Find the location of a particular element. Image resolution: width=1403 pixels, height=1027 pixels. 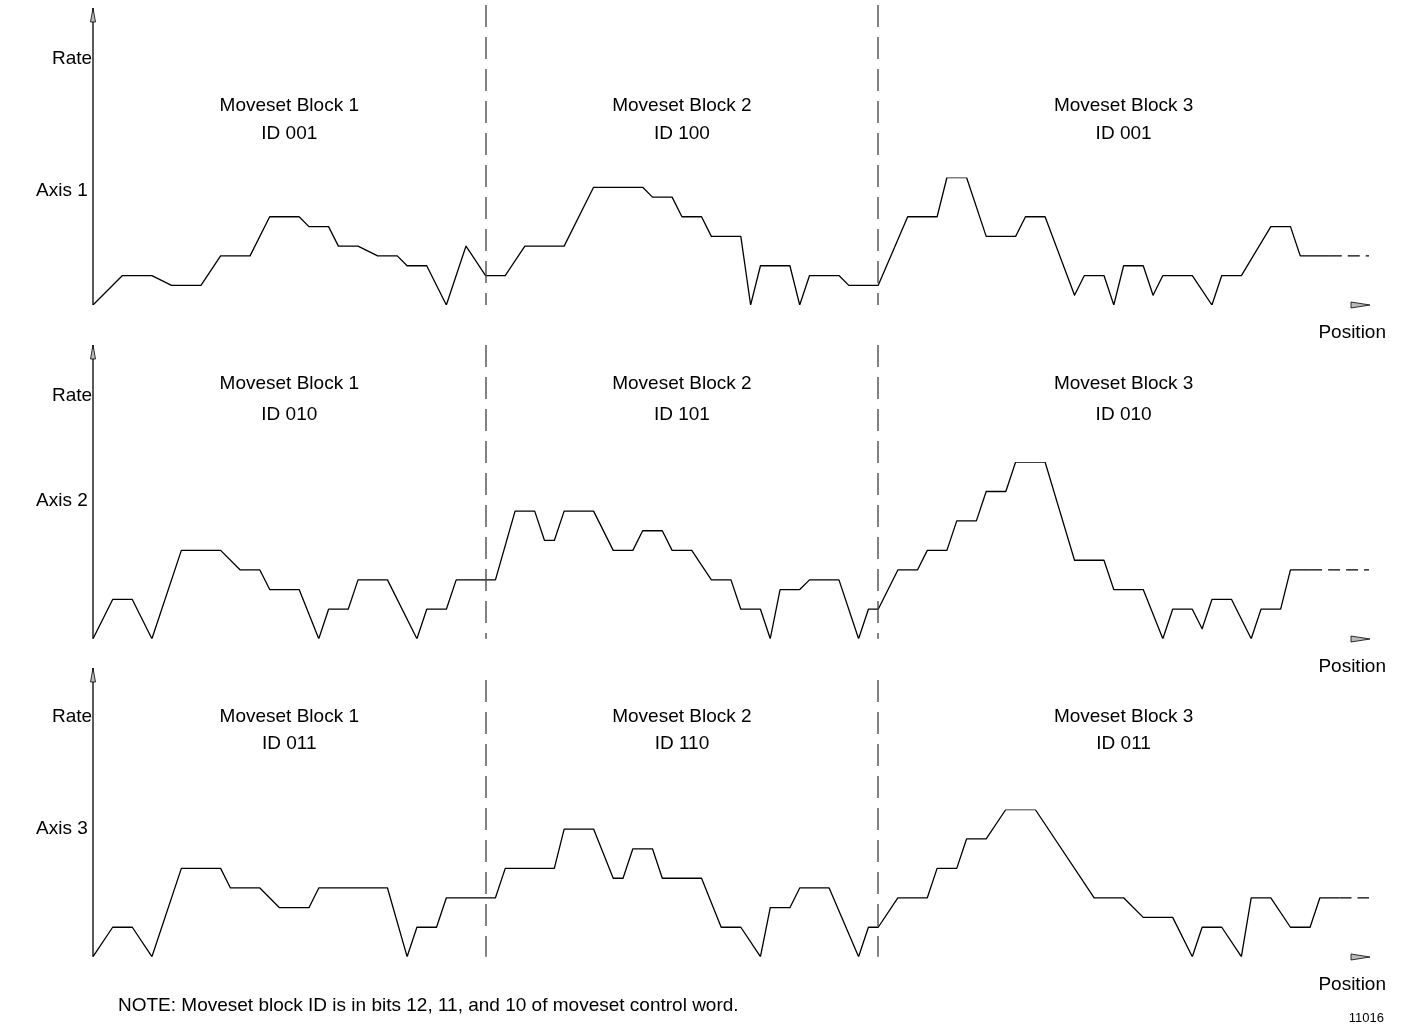

text: 11016 is located at coordinates (1366, 1017).